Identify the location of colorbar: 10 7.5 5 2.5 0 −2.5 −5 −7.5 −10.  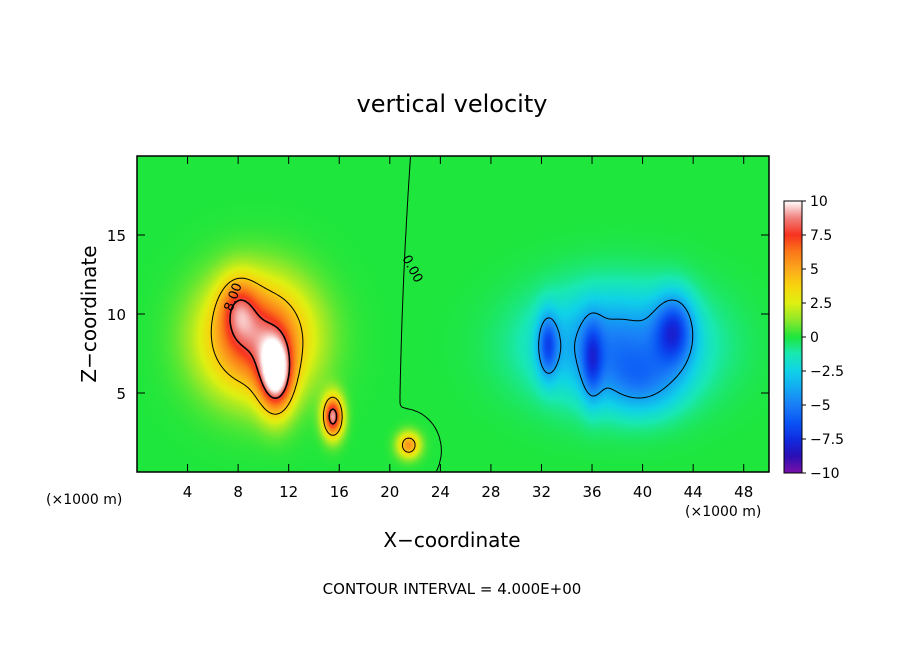
(813, 338).